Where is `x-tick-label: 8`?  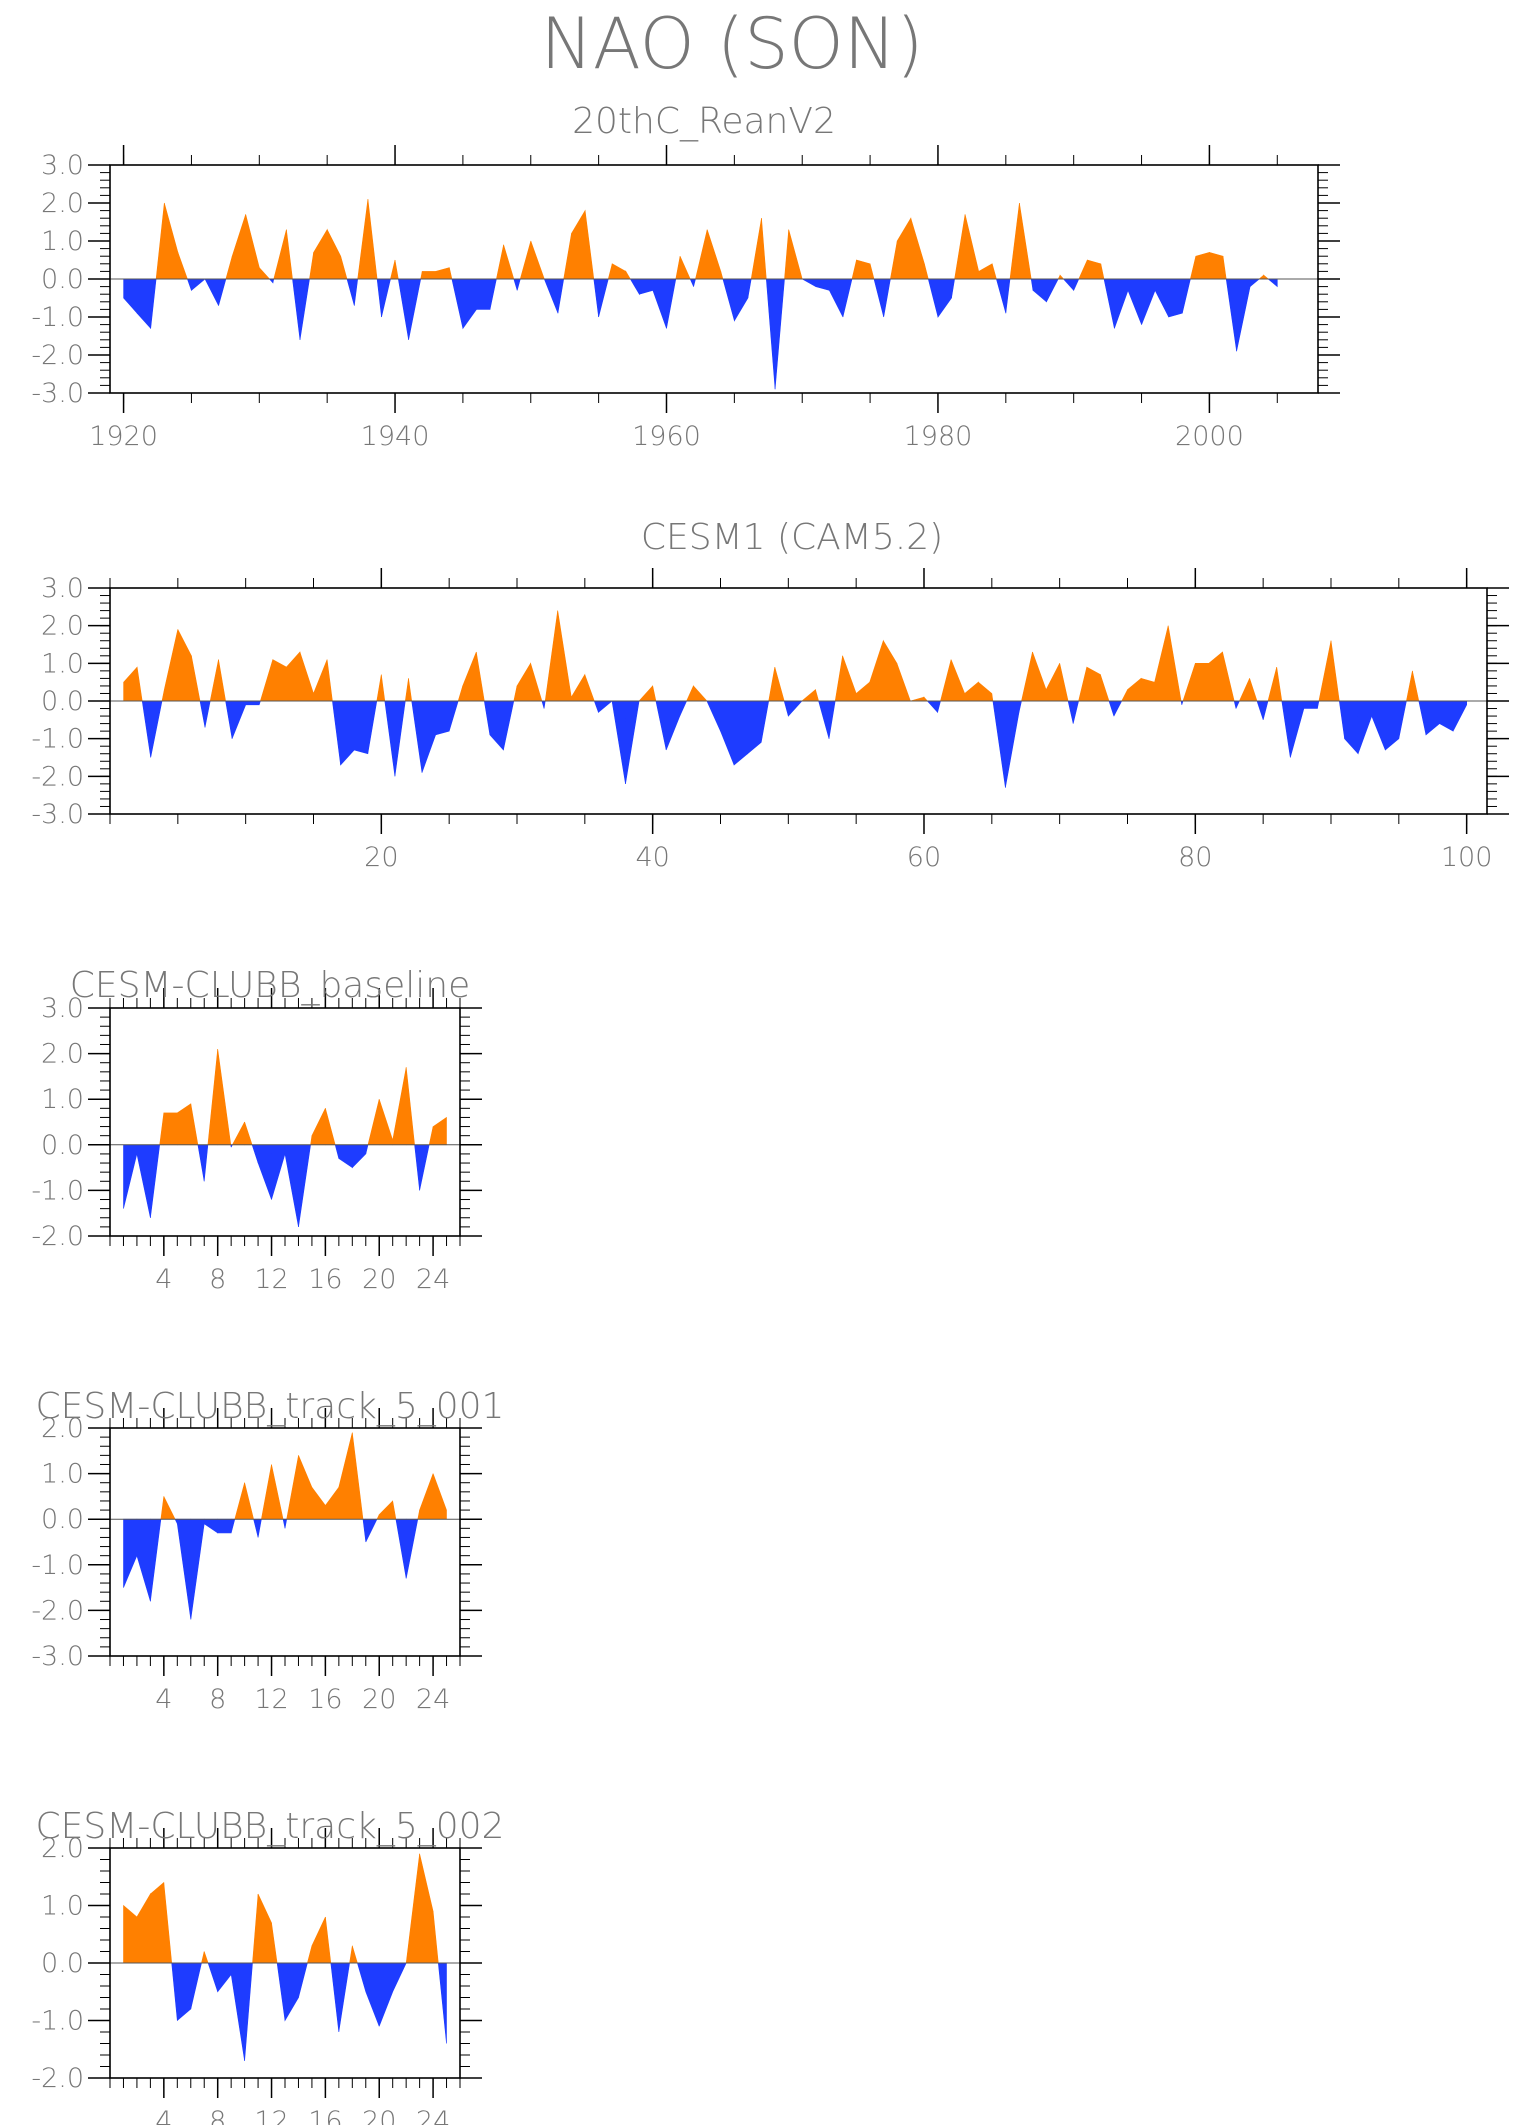 x-tick-label: 8 is located at coordinates (217, 1279).